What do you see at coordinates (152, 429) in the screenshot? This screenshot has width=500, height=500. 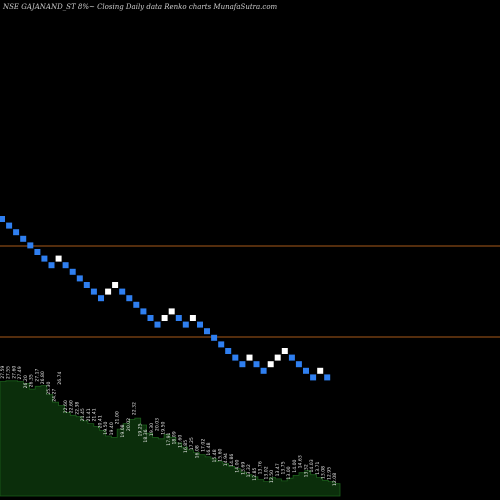 I see `area-value-label: 19.30` at bounding box center [152, 429].